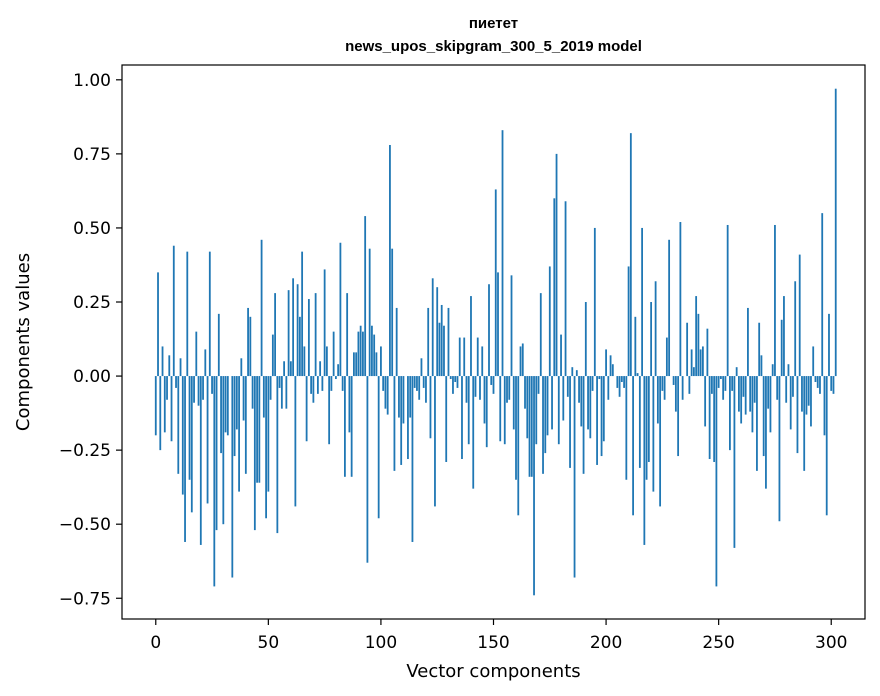  Describe the element at coordinates (718, 643) in the screenshot. I see `x-tick-label: 250` at that location.